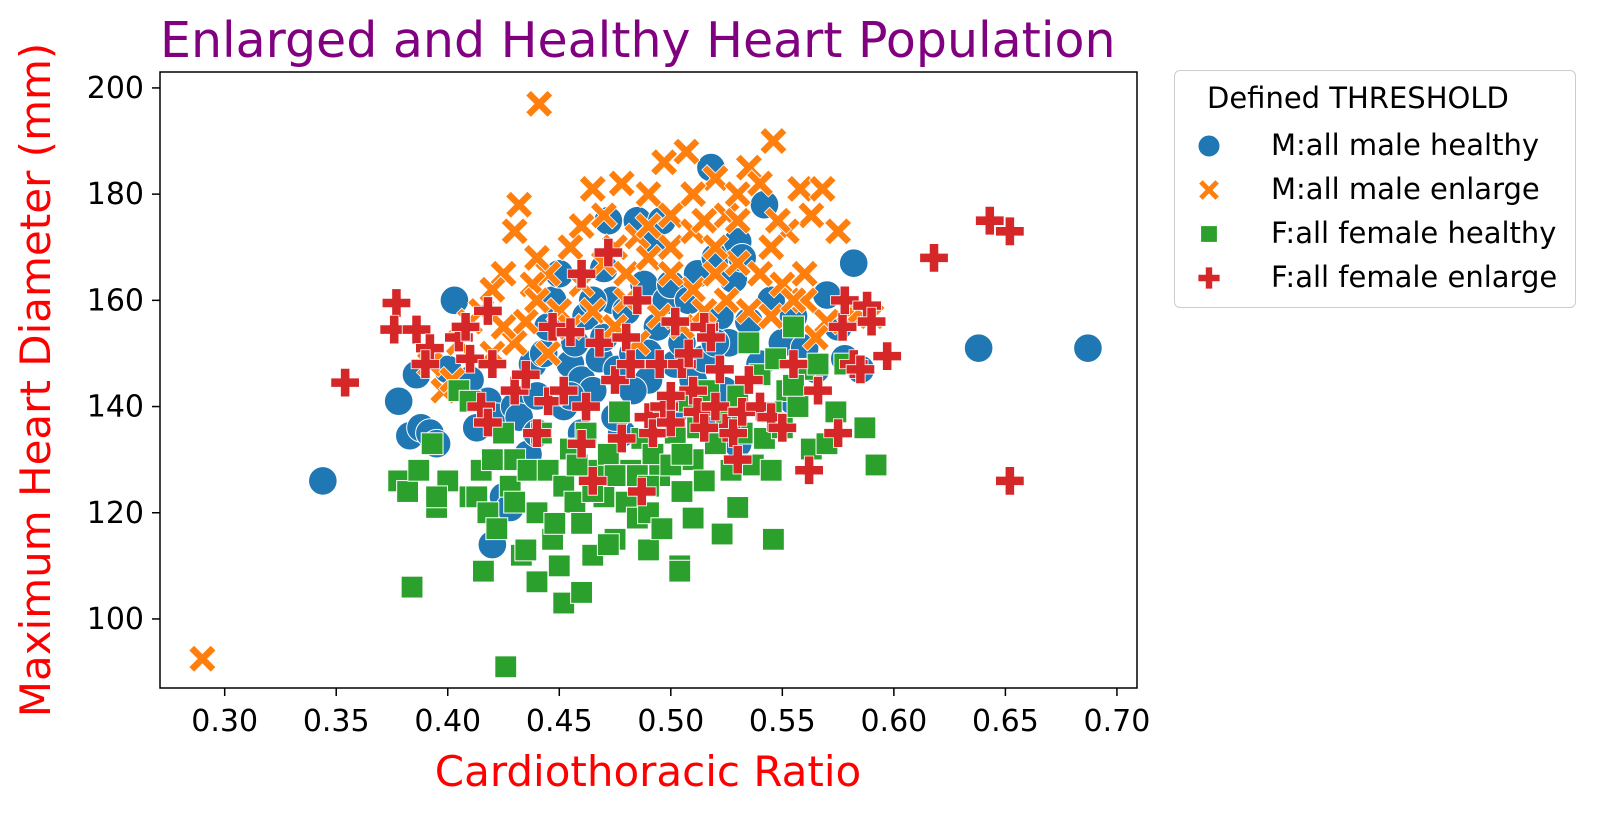 Image resolution: width=1600 pixels, height=834 pixels. Describe the element at coordinates (336, 721) in the screenshot. I see `x-tick-label: 0.35` at that location.